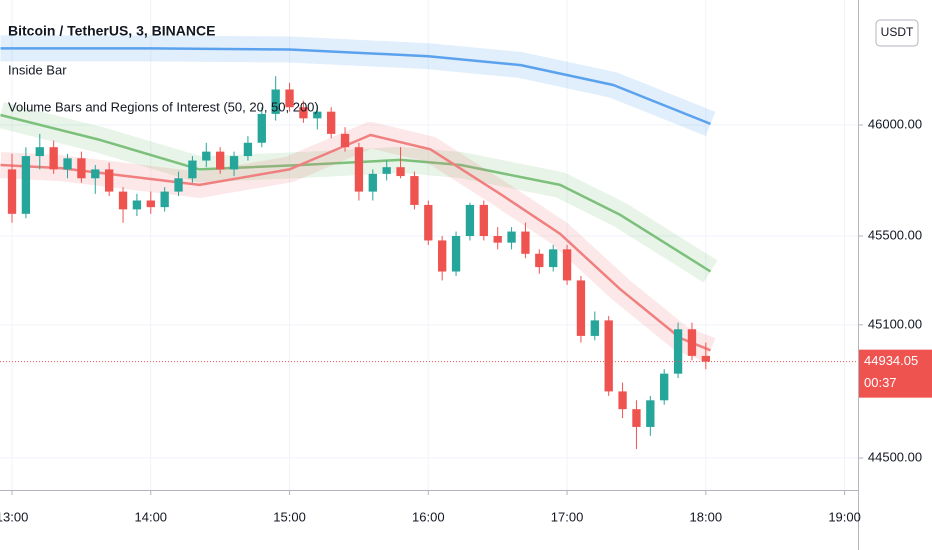 This screenshot has width=932, height=550. Describe the element at coordinates (844, 516) in the screenshot. I see `x-tick-label: 19:00` at that location.